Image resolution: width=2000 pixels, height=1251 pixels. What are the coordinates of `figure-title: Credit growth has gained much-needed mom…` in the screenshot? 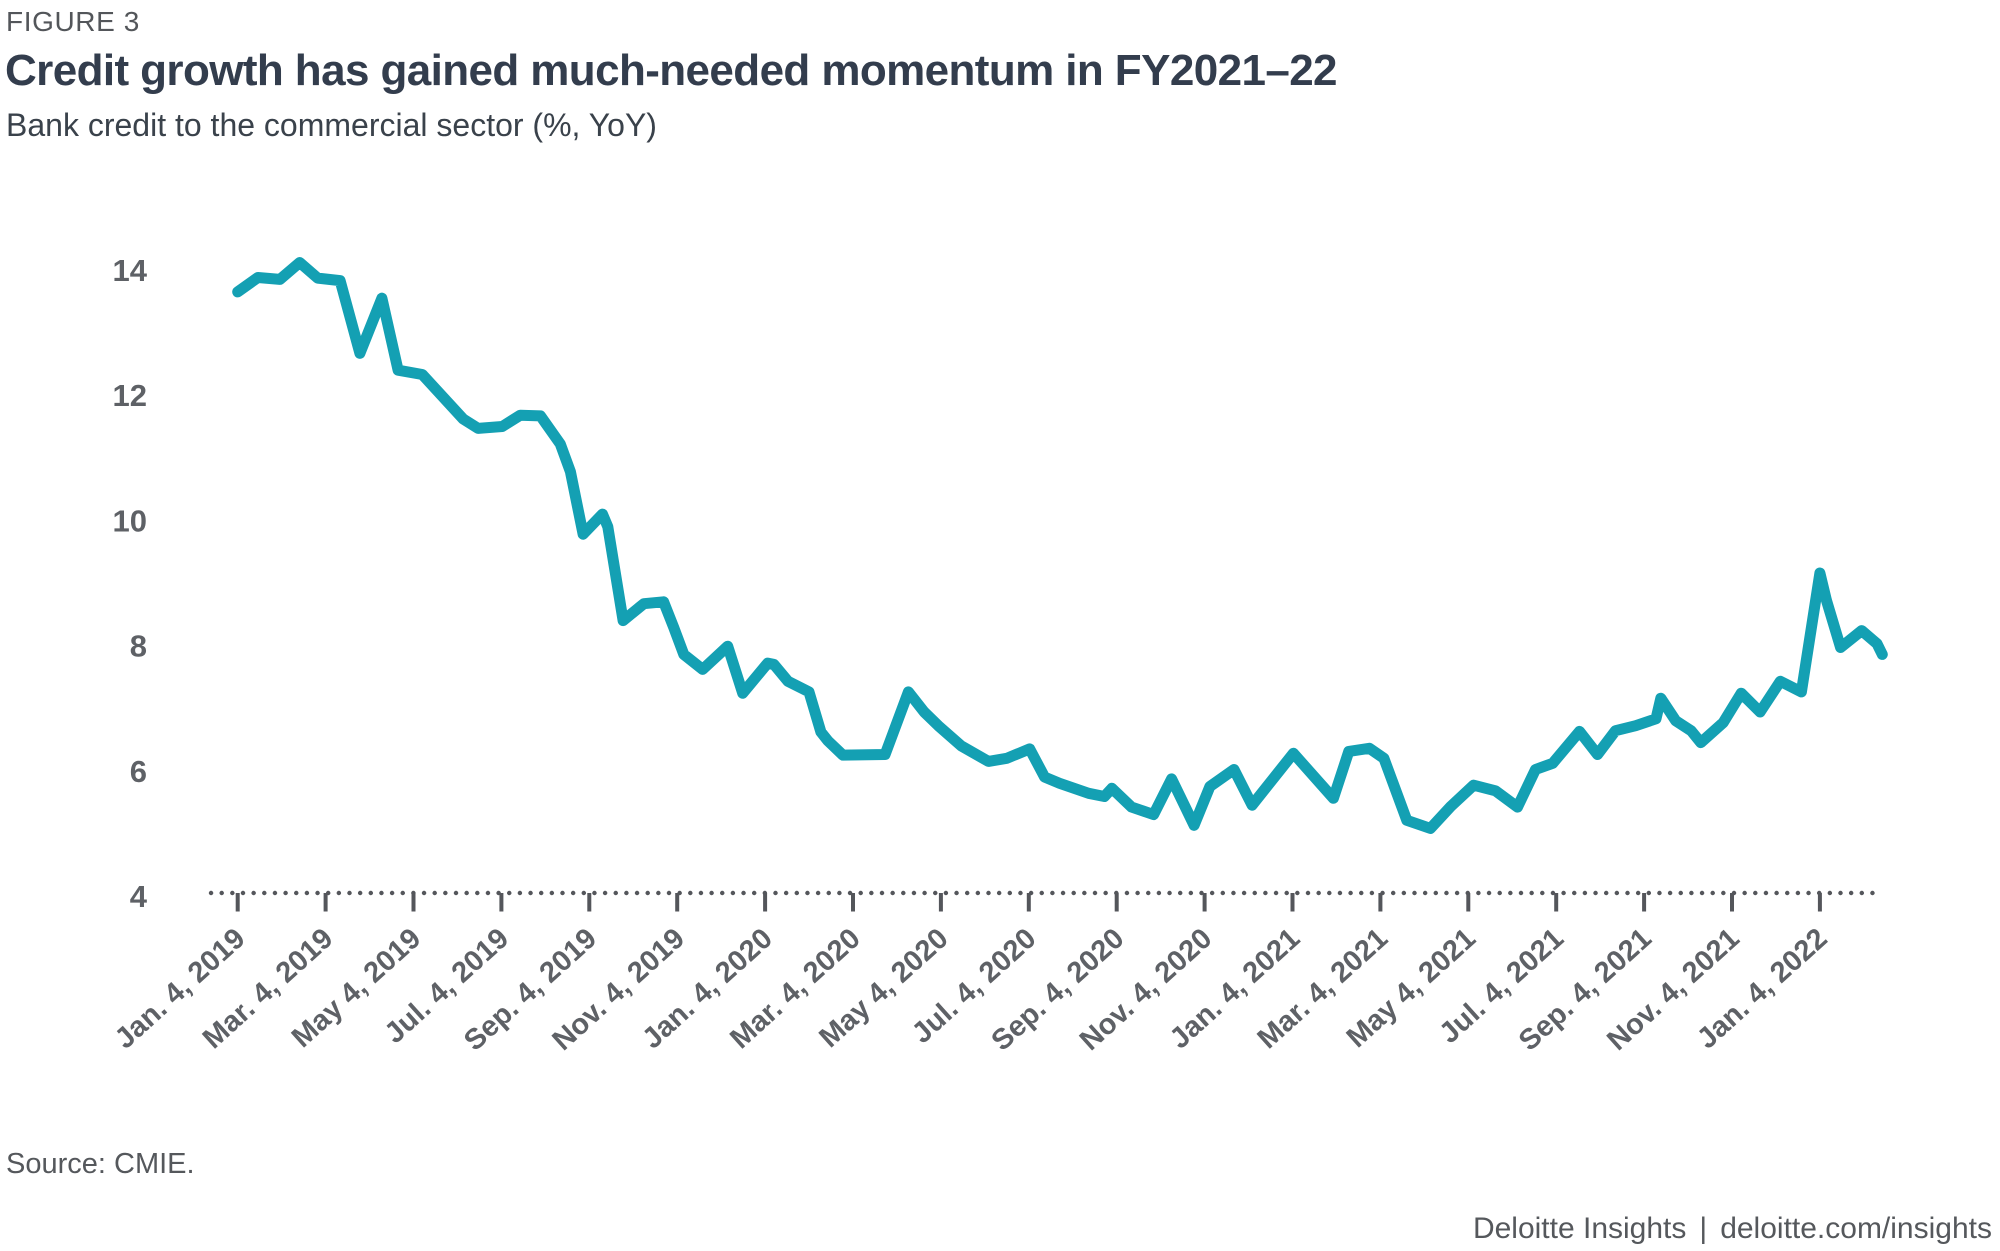 It's located at (671, 70).